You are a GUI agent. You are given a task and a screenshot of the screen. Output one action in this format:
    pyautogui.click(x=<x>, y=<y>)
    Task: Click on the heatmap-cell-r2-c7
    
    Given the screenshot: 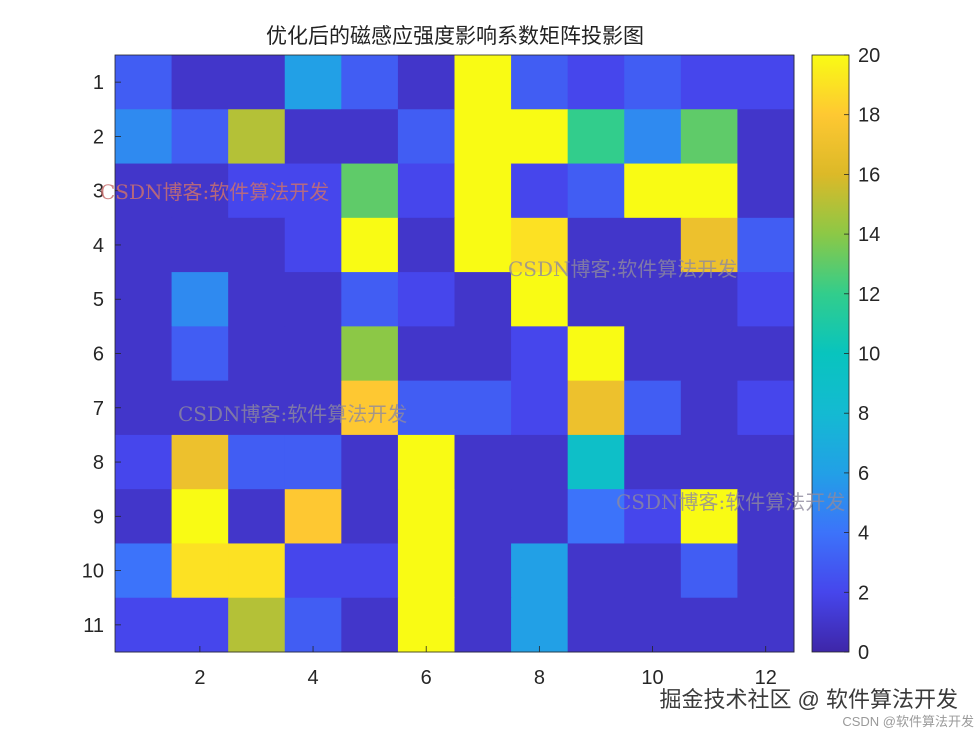 What is the action you would take?
    pyautogui.click(x=483, y=137)
    